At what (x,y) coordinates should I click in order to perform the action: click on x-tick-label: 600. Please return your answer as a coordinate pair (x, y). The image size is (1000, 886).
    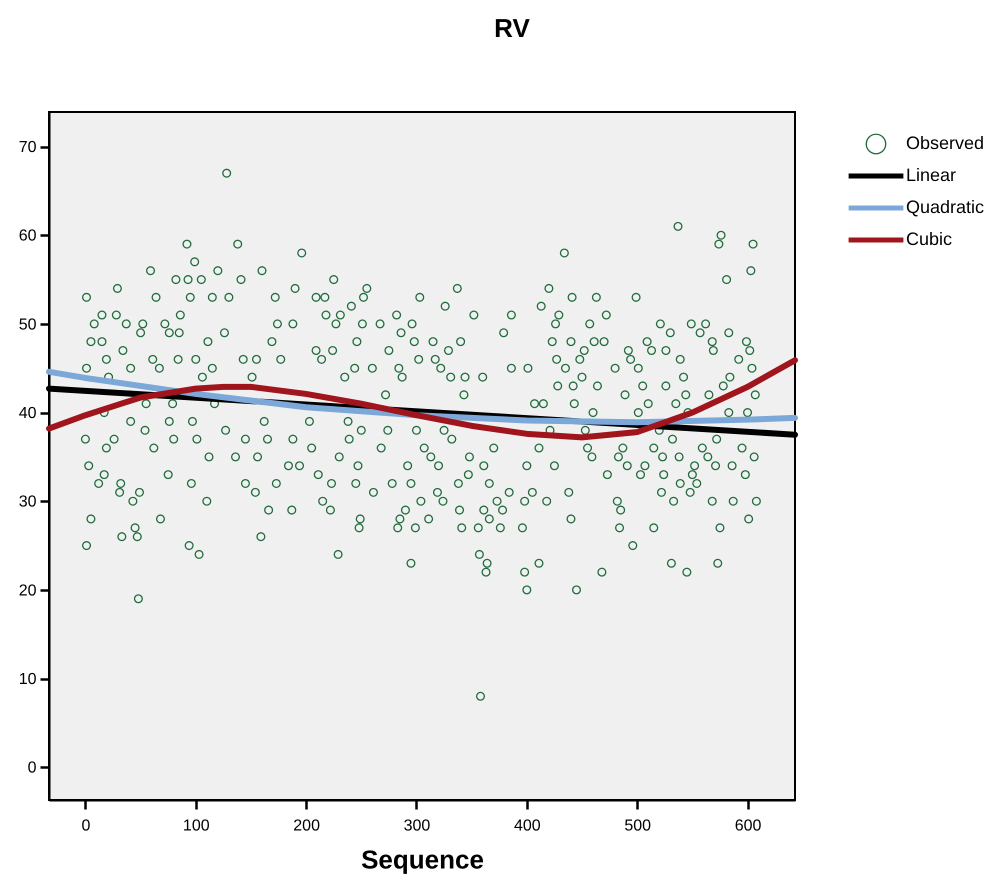
    Looking at the image, I should click on (748, 826).